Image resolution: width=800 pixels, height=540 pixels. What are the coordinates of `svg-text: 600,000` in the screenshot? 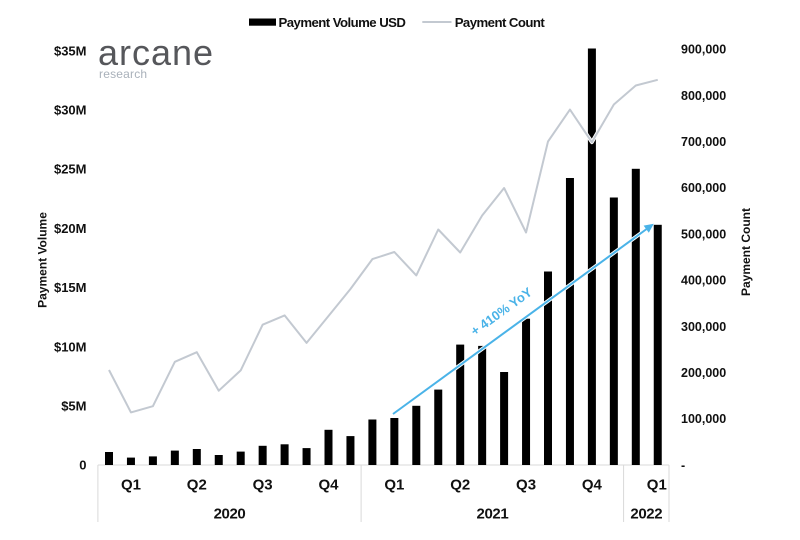 It's located at (703, 188).